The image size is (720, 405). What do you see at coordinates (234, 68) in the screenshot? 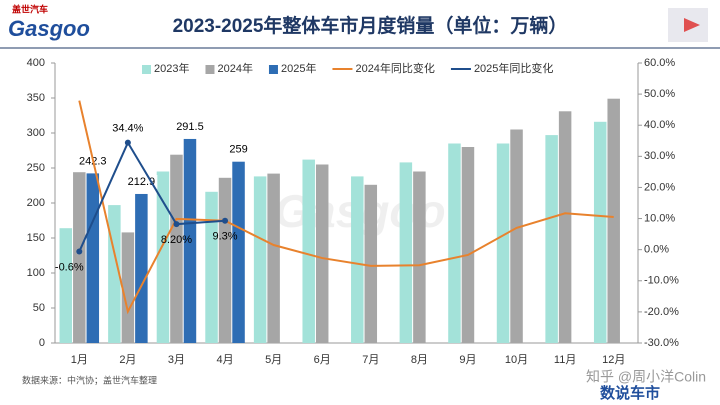
I see `legend-label: 2024年` at bounding box center [234, 68].